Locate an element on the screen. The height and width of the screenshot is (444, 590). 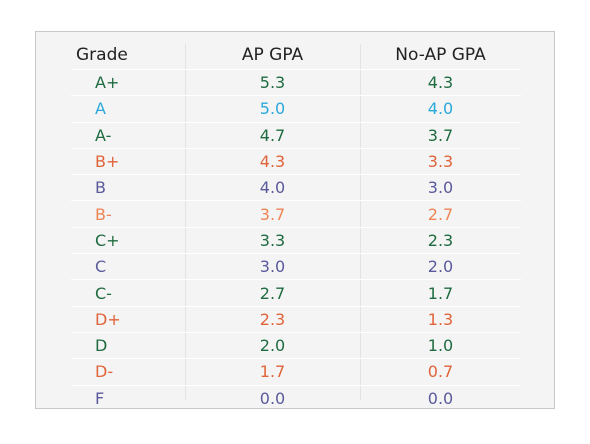
no-ap-gpa-value: 4.3 is located at coordinates (440, 83).